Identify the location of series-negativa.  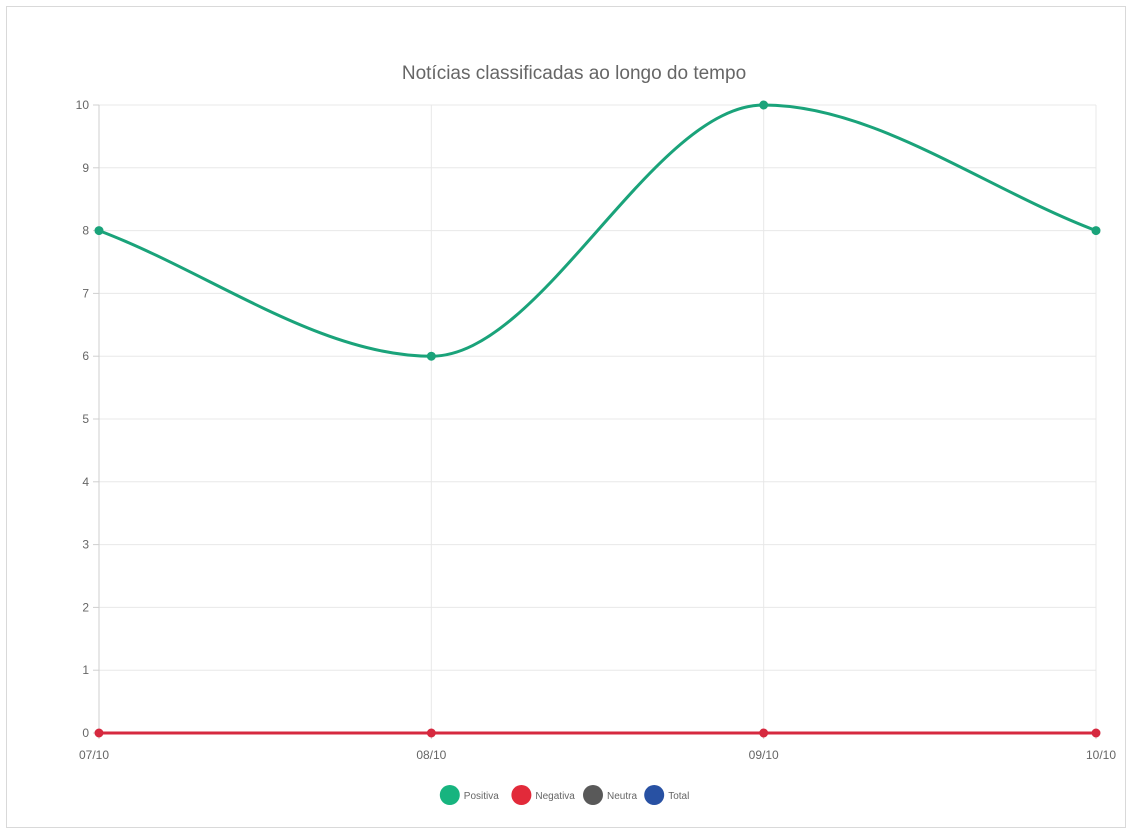
(597, 733).